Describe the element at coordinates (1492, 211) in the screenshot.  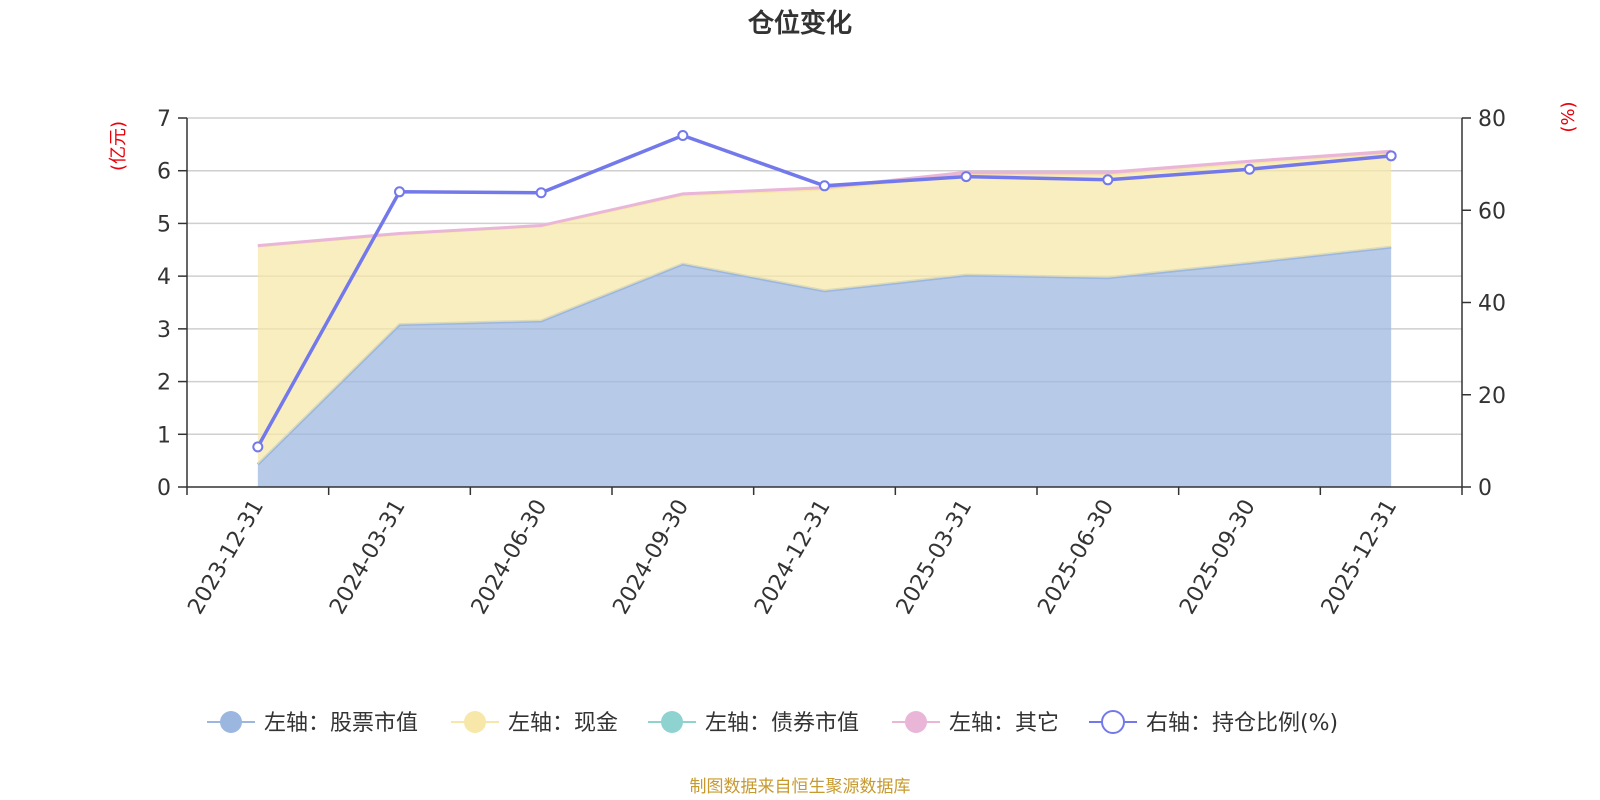
I see `right-tick-label: 60` at that location.